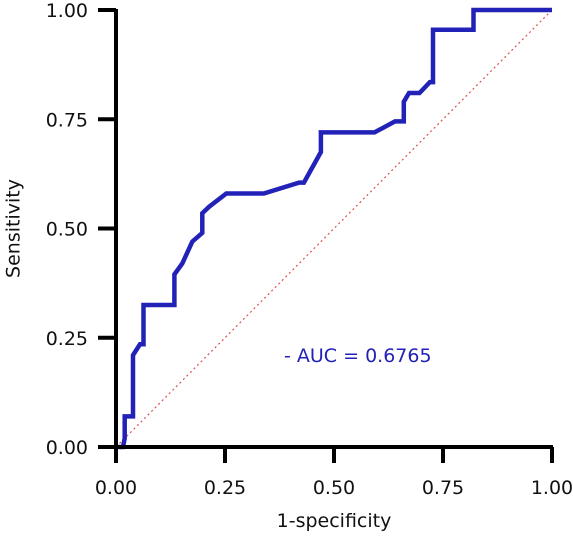  What do you see at coordinates (67, 230) in the screenshot?
I see `y-tick-label: 0.50` at bounding box center [67, 230].